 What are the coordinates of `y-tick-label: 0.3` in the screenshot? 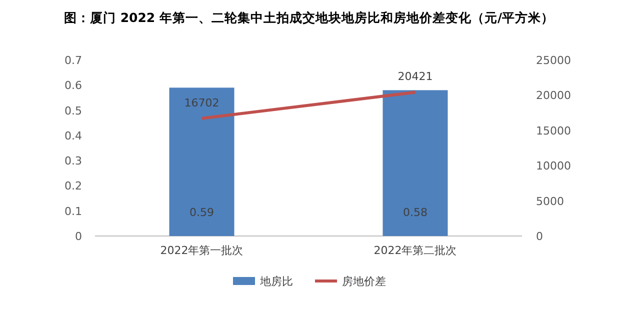 It's located at (73, 161).